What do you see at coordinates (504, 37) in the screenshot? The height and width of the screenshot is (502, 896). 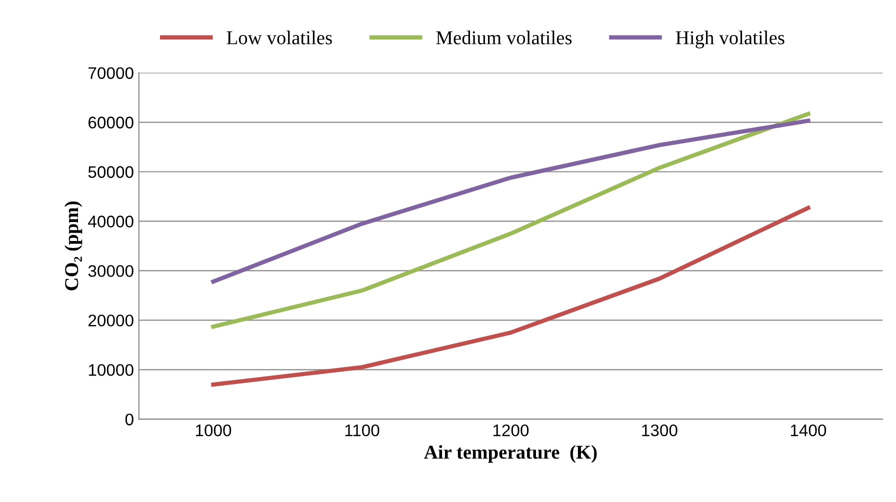 I see `legend-label: Medium volatiles` at bounding box center [504, 37].